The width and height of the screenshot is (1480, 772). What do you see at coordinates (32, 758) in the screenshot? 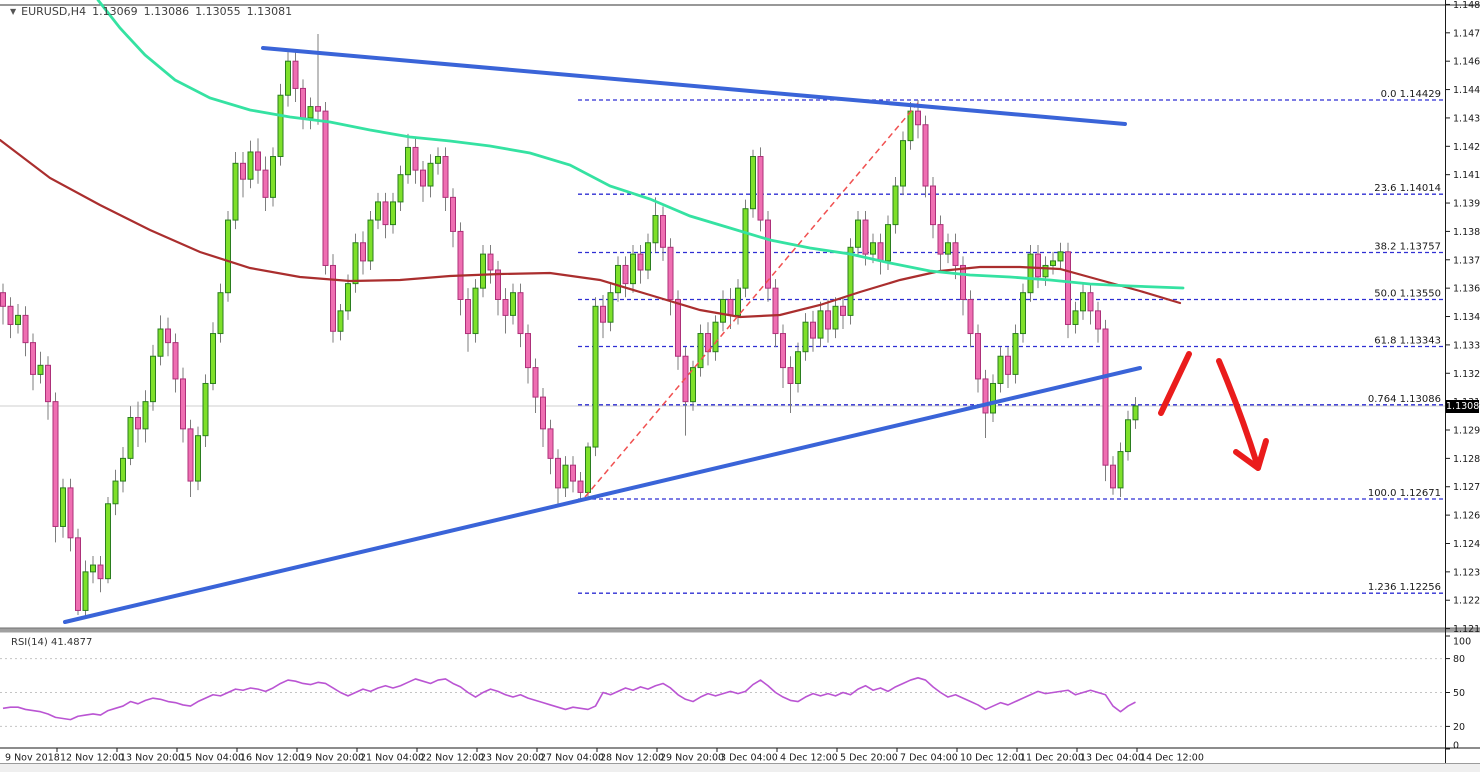
I see `date-tick-label: 9 Nov 2018` at bounding box center [32, 758].